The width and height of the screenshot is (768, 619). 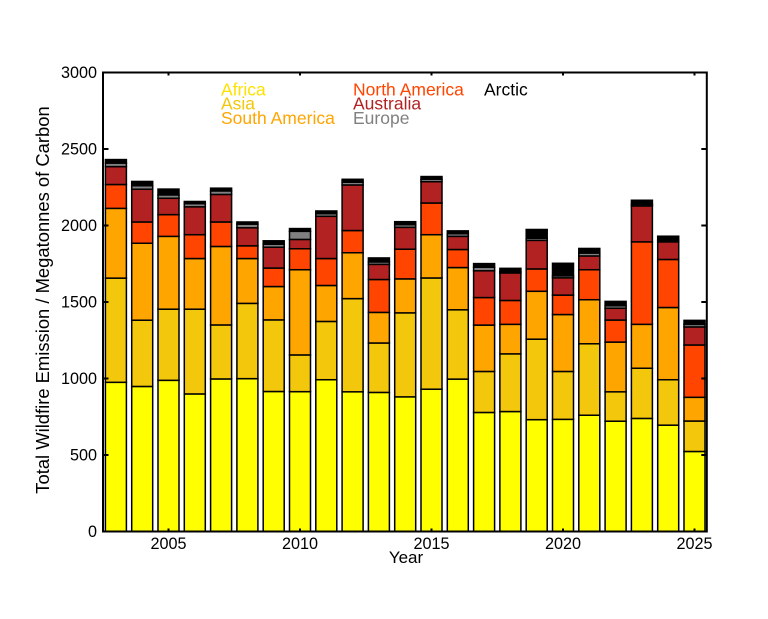 What do you see at coordinates (83, 456) in the screenshot?
I see `svg-text: 500` at bounding box center [83, 456].